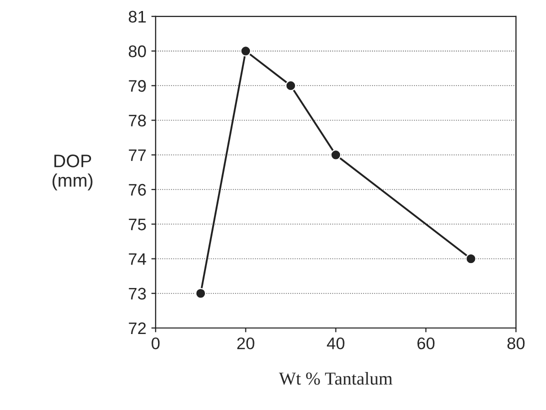 This screenshot has width=546, height=410. Describe the element at coordinates (137, 16) in the screenshot. I see `y-tick-label: 81` at that location.